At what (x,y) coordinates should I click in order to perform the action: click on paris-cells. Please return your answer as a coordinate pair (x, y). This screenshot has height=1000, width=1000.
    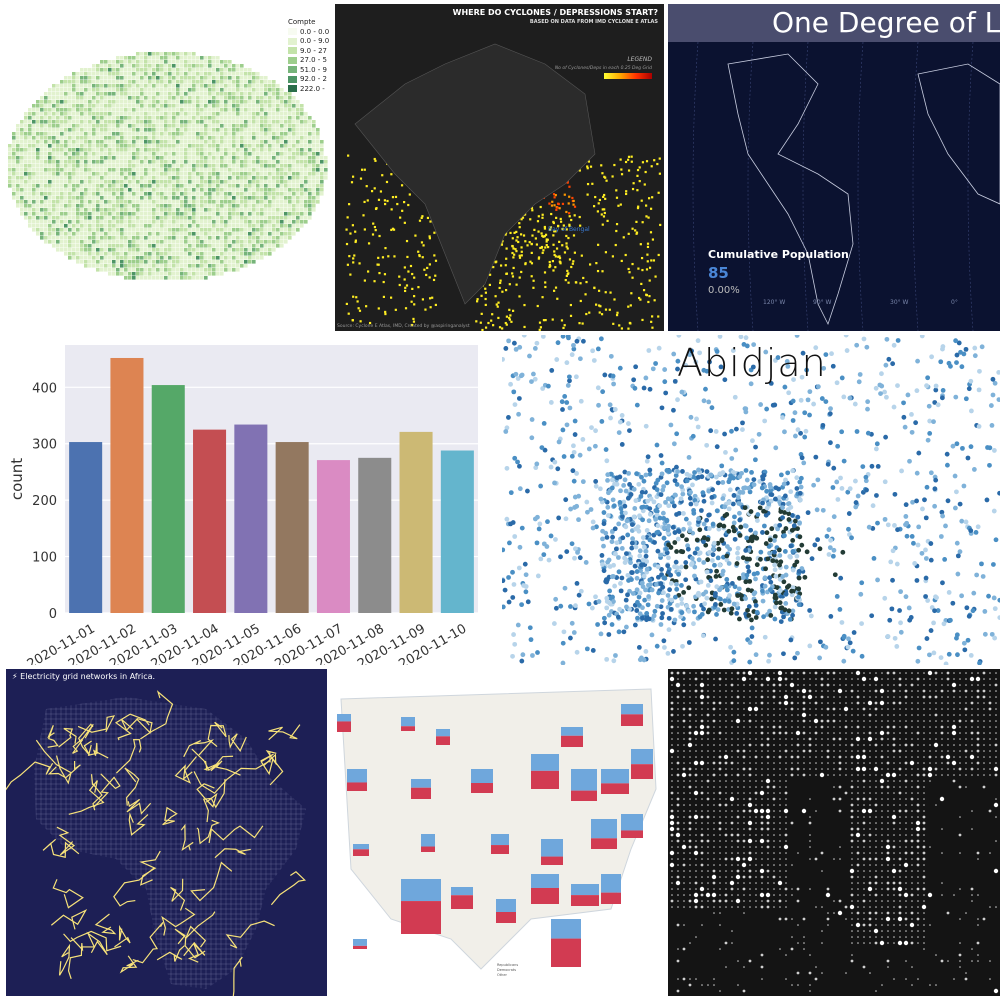
    Looking at the image, I should click on (168, 166).